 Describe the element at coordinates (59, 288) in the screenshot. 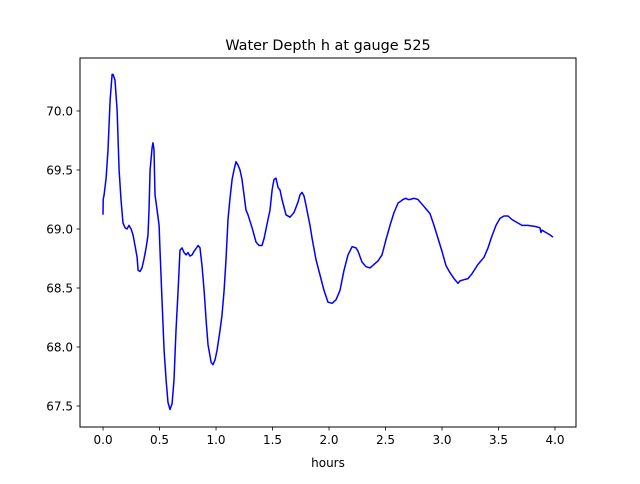

I see `y-tick-label: 68.5` at that location.